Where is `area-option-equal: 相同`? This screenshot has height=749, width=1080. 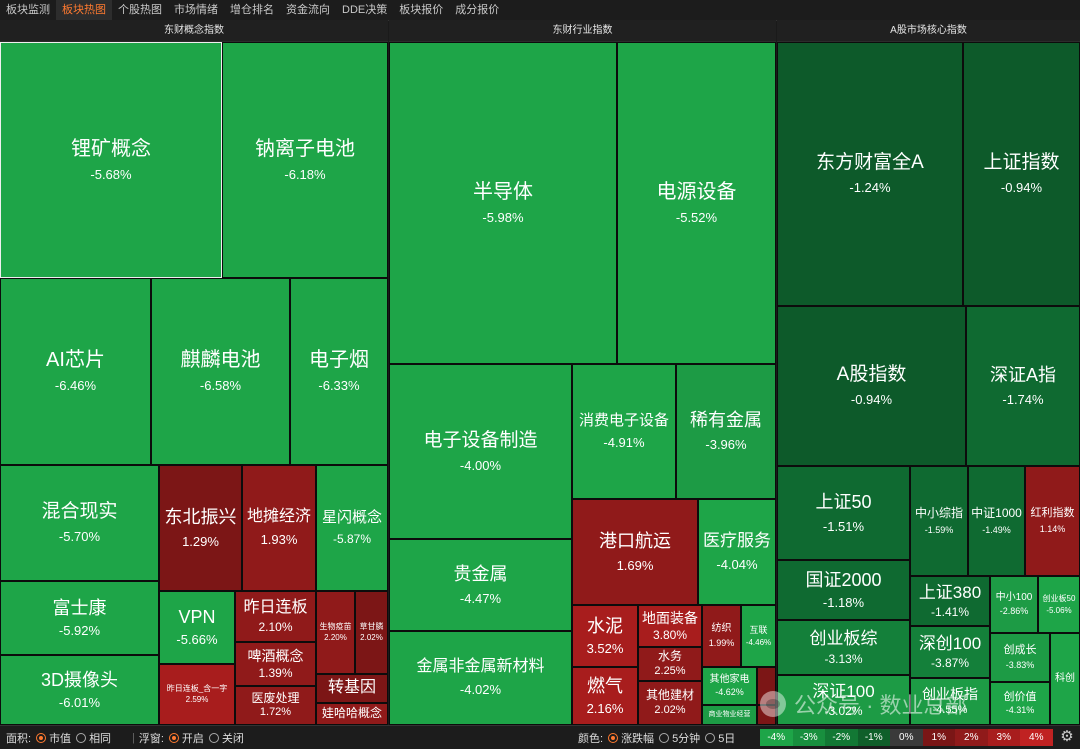 area-option-equal: 相同 is located at coordinates (100, 738).